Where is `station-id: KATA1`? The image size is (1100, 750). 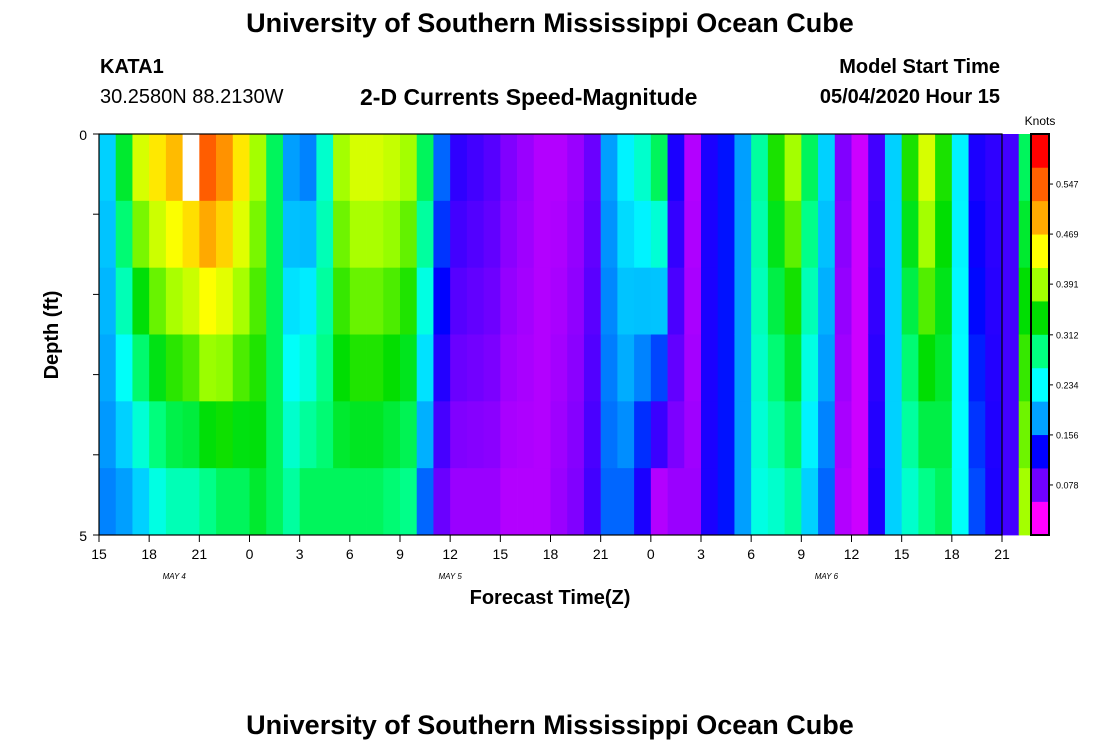 station-id: KATA1 is located at coordinates (132, 67).